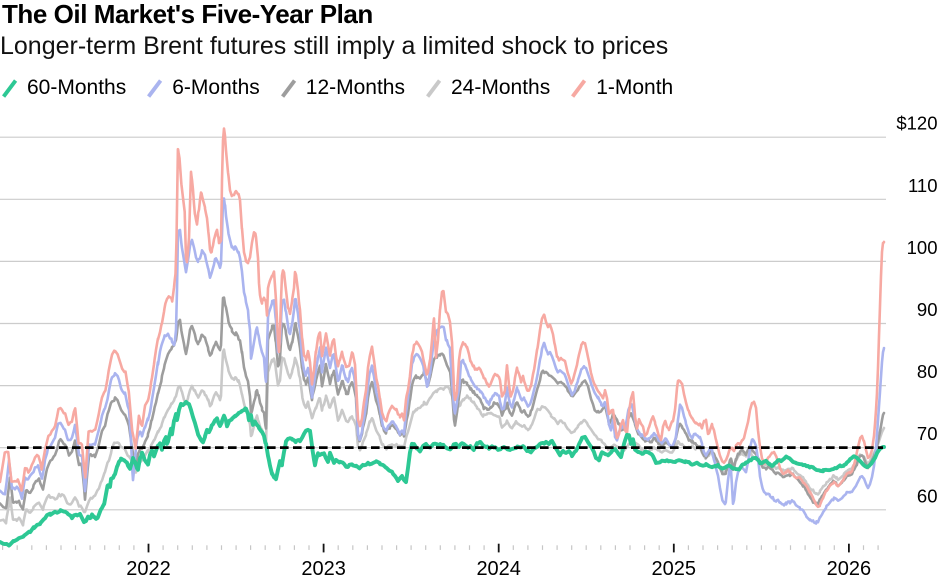 The image size is (939, 586). What do you see at coordinates (923, 185) in the screenshot?
I see `svg-text: 110` at bounding box center [923, 185].